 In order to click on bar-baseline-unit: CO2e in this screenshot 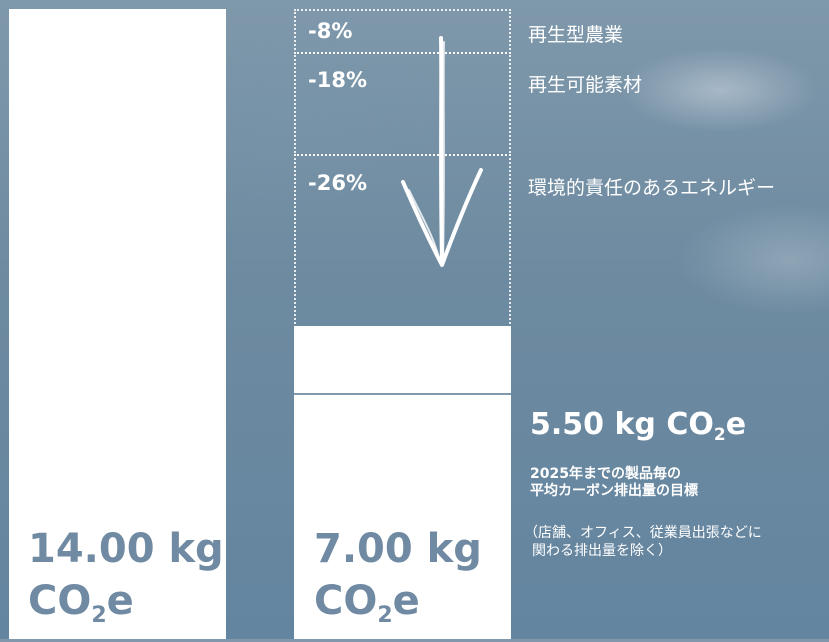, I will do `click(81, 603)`.